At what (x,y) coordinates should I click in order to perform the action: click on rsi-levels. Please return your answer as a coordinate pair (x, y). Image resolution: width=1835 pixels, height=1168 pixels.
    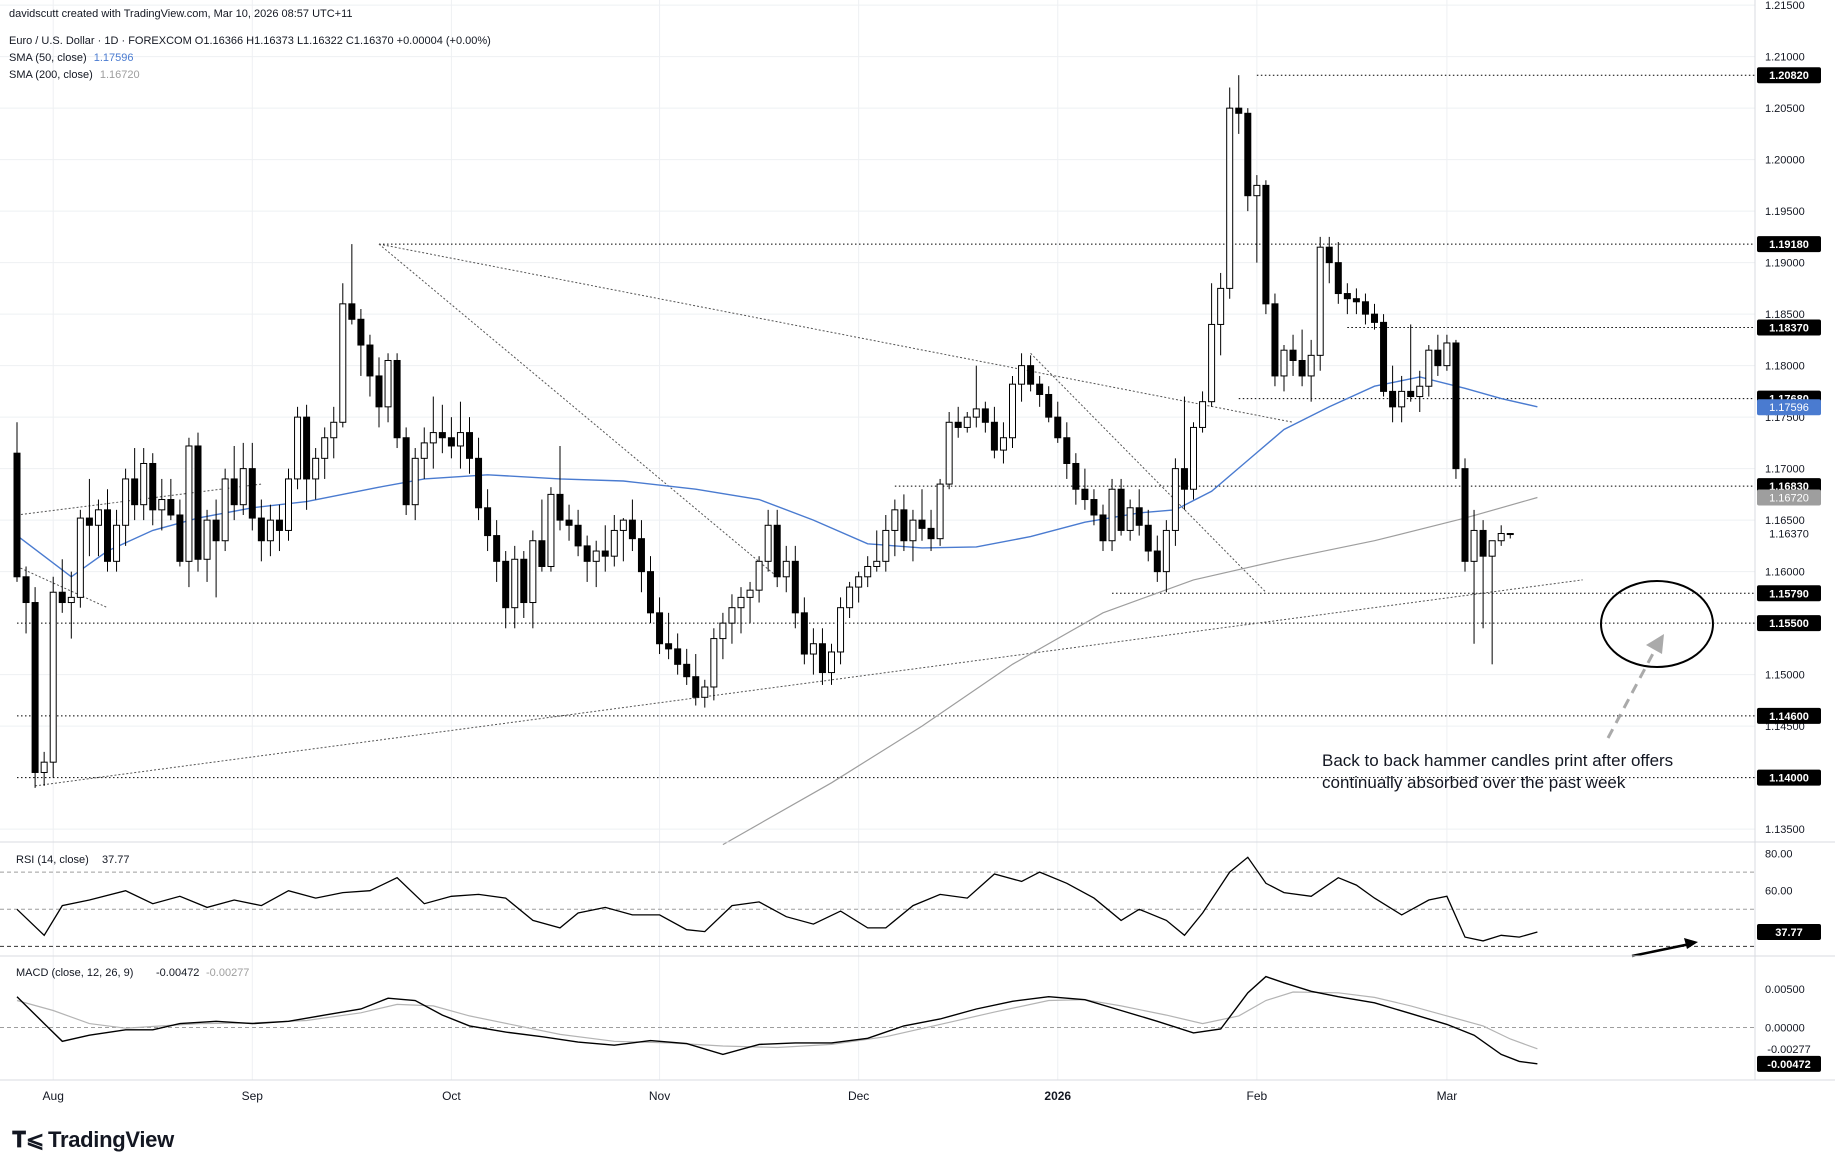
    Looking at the image, I should click on (877, 909).